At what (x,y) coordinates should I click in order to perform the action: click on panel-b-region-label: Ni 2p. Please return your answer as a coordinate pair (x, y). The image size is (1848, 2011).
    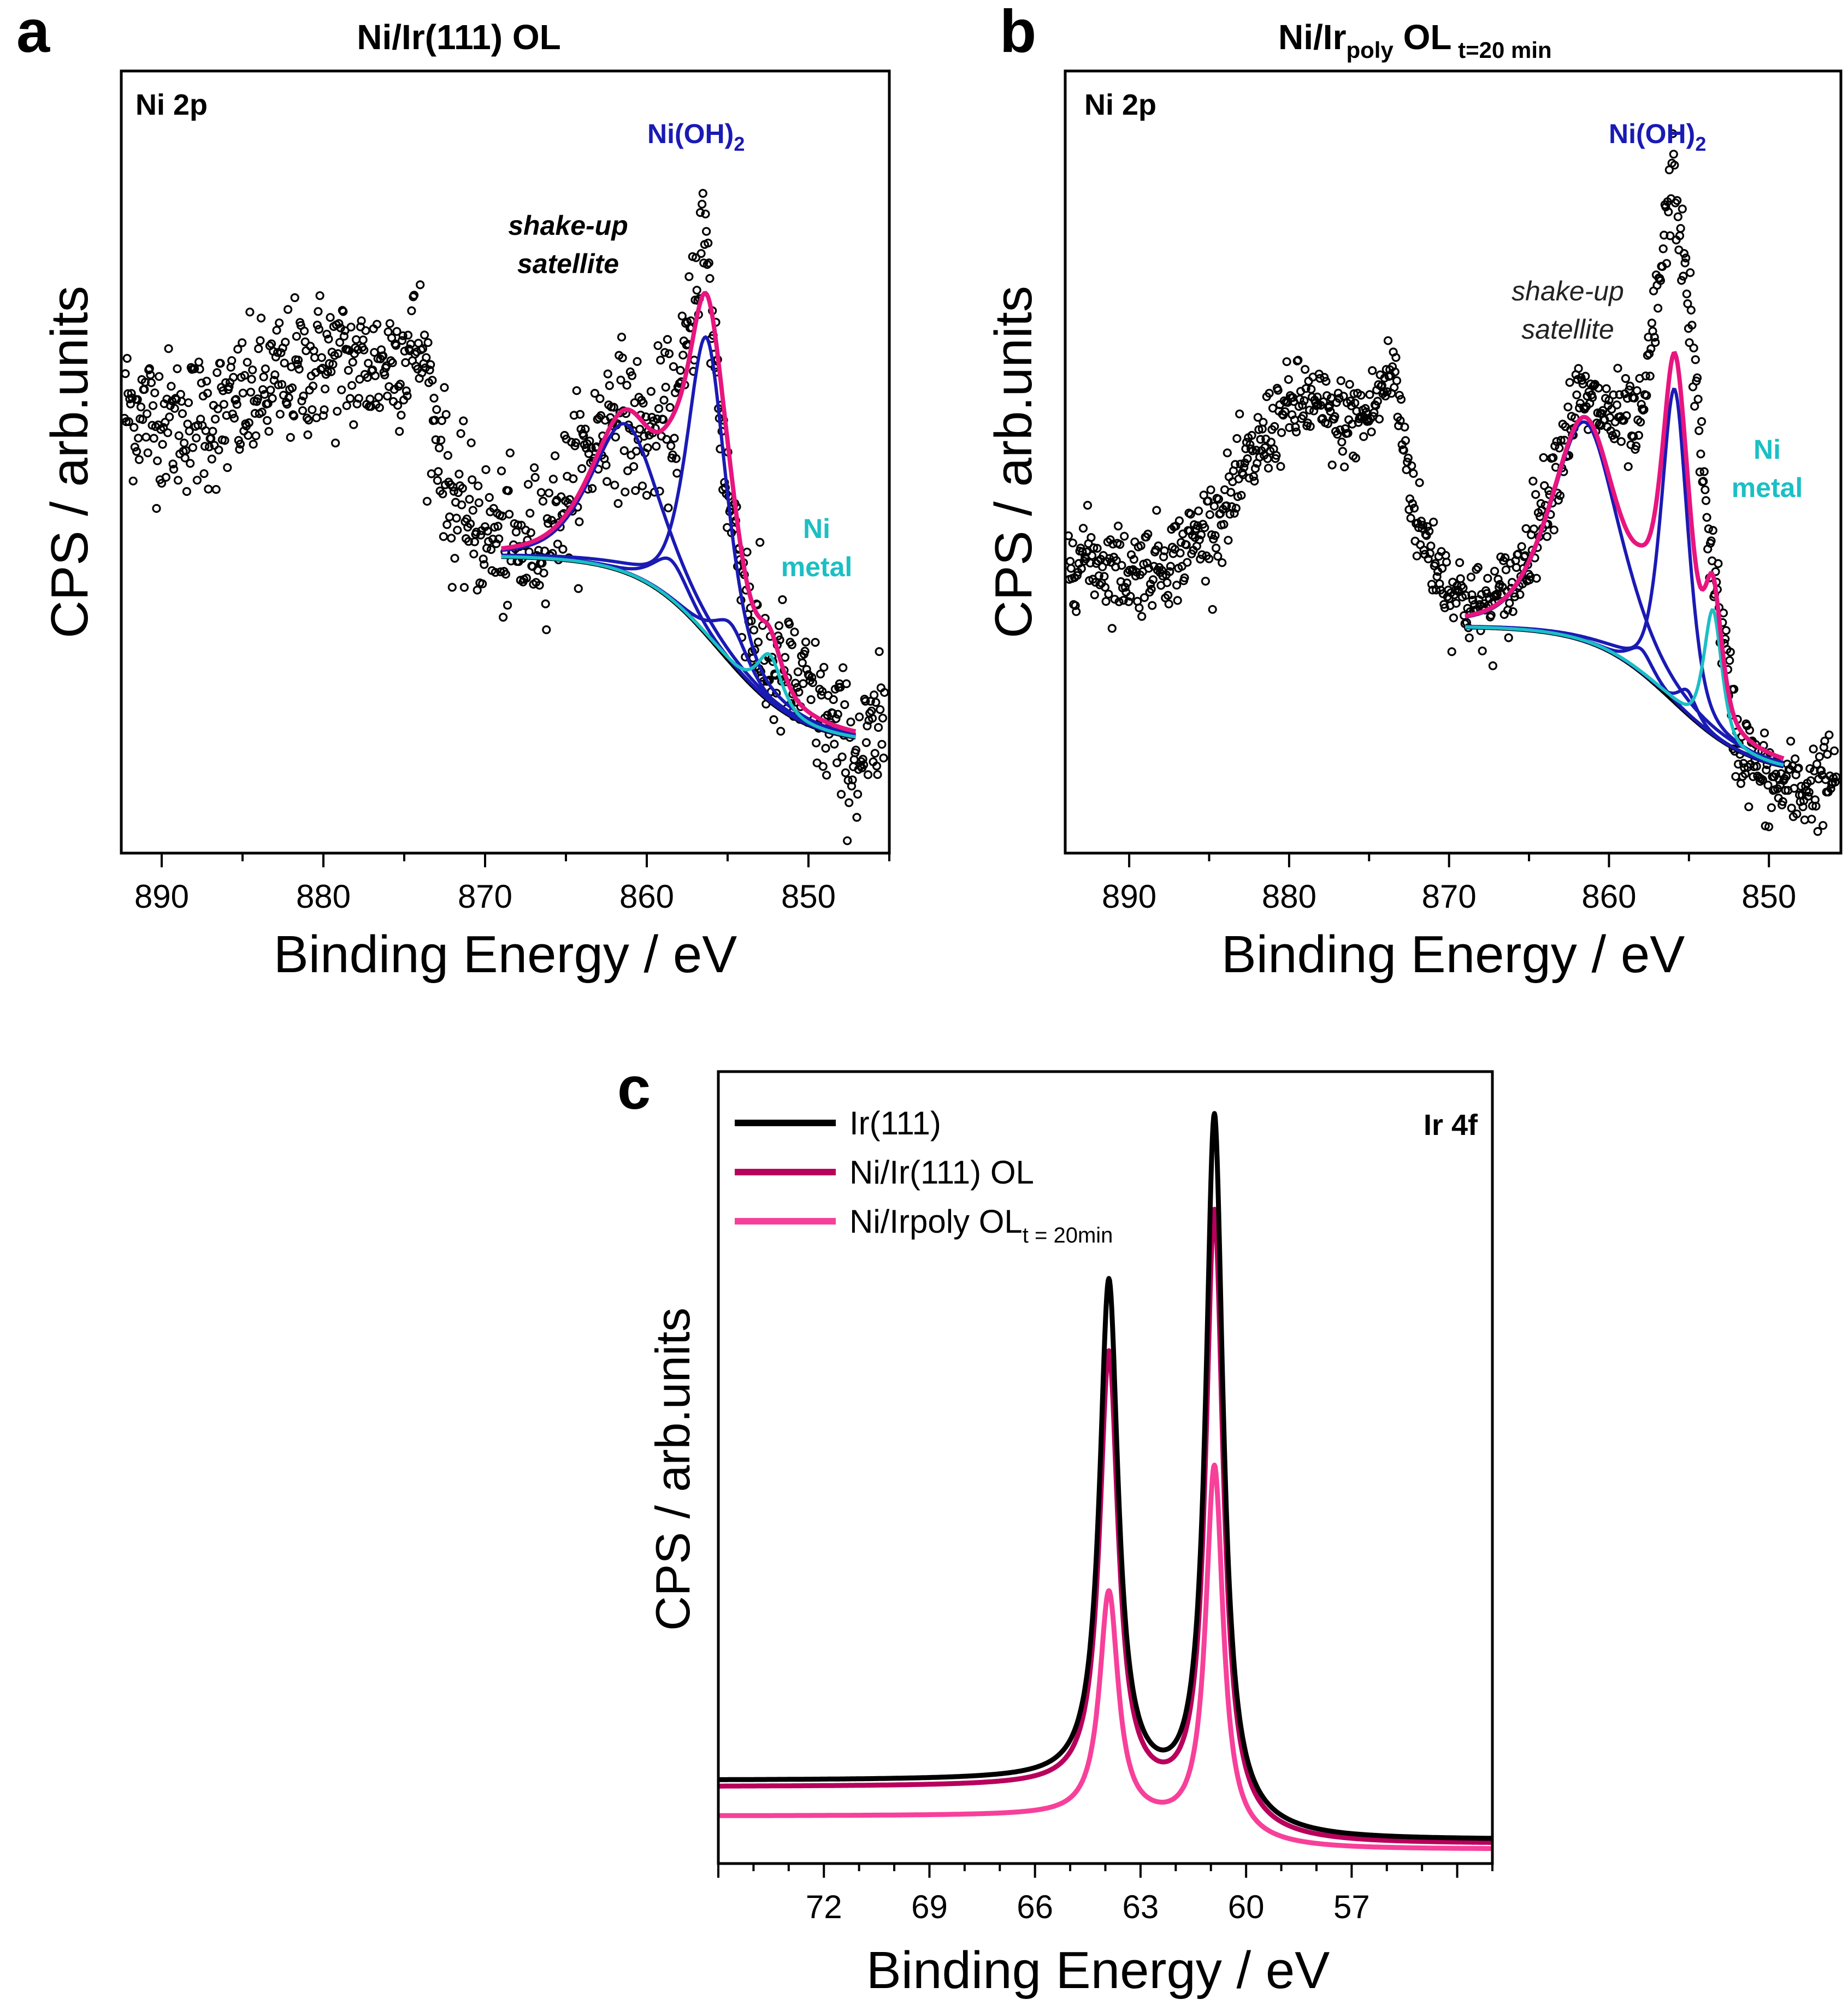
    Looking at the image, I should click on (1120, 105).